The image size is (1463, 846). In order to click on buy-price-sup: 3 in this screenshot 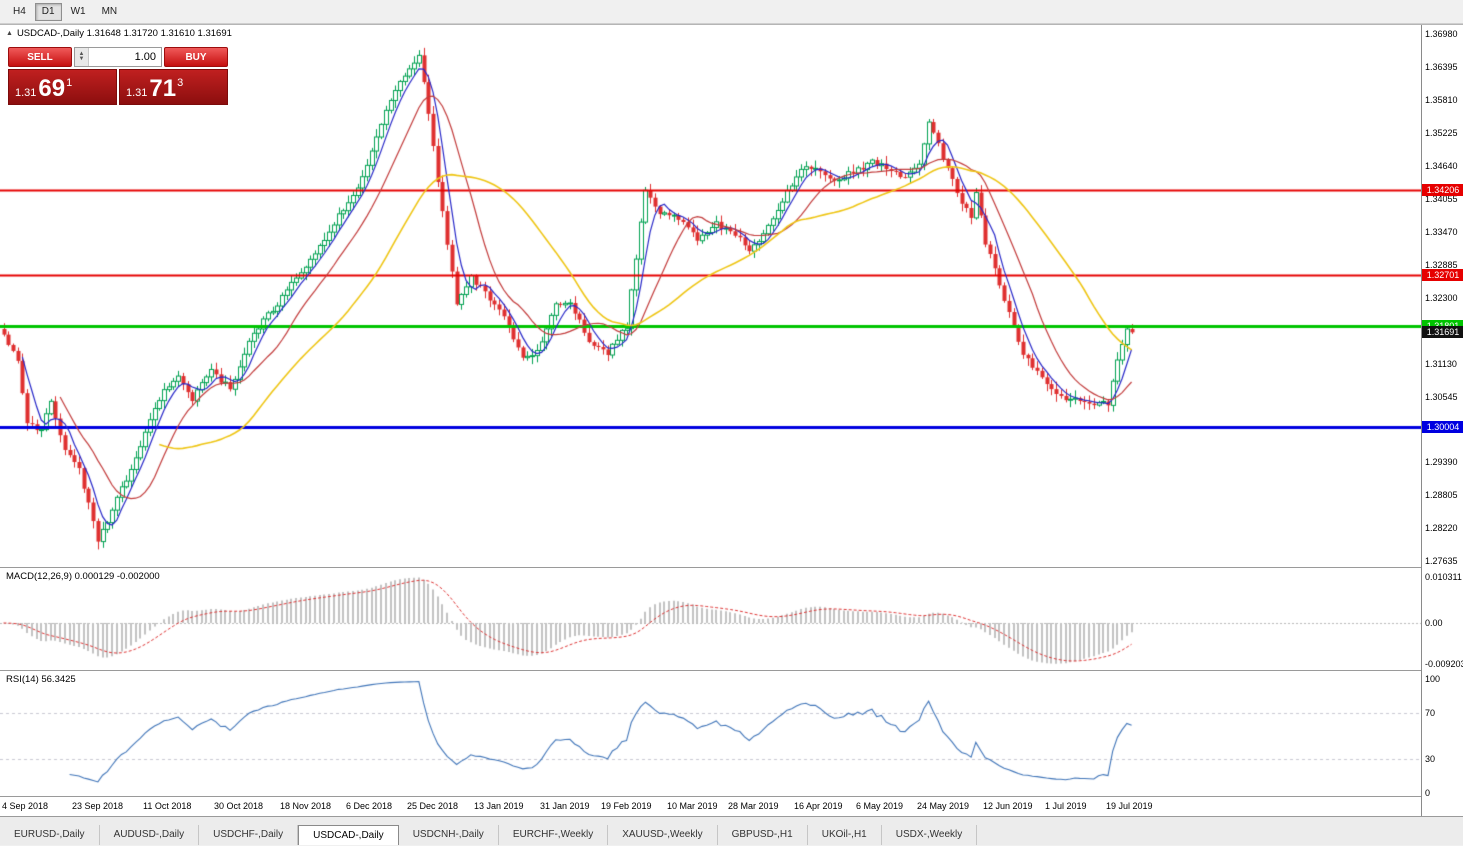, I will do `click(180, 83)`.